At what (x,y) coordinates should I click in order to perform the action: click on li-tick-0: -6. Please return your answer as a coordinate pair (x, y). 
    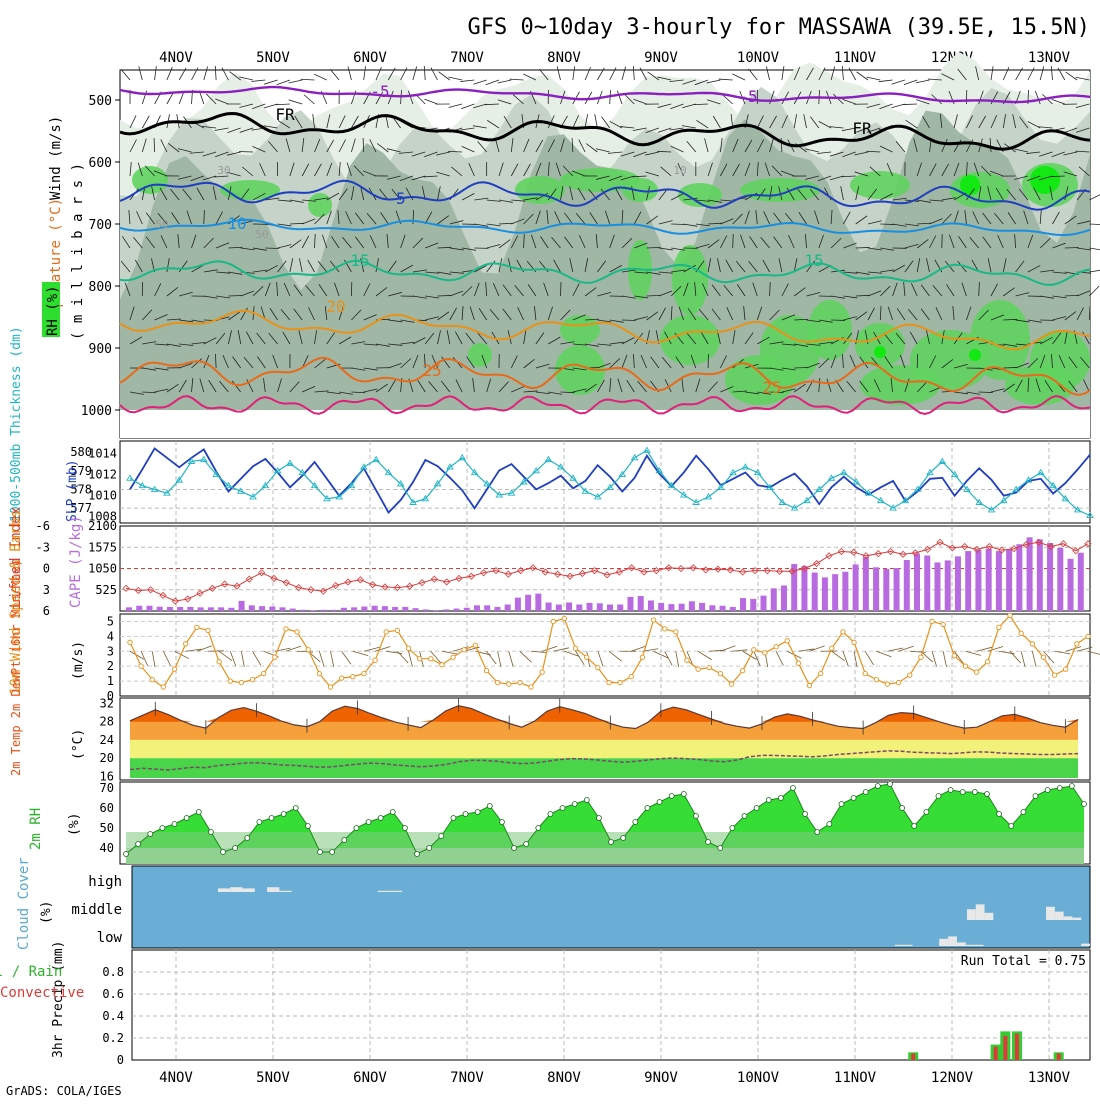
    Looking at the image, I should click on (43, 526).